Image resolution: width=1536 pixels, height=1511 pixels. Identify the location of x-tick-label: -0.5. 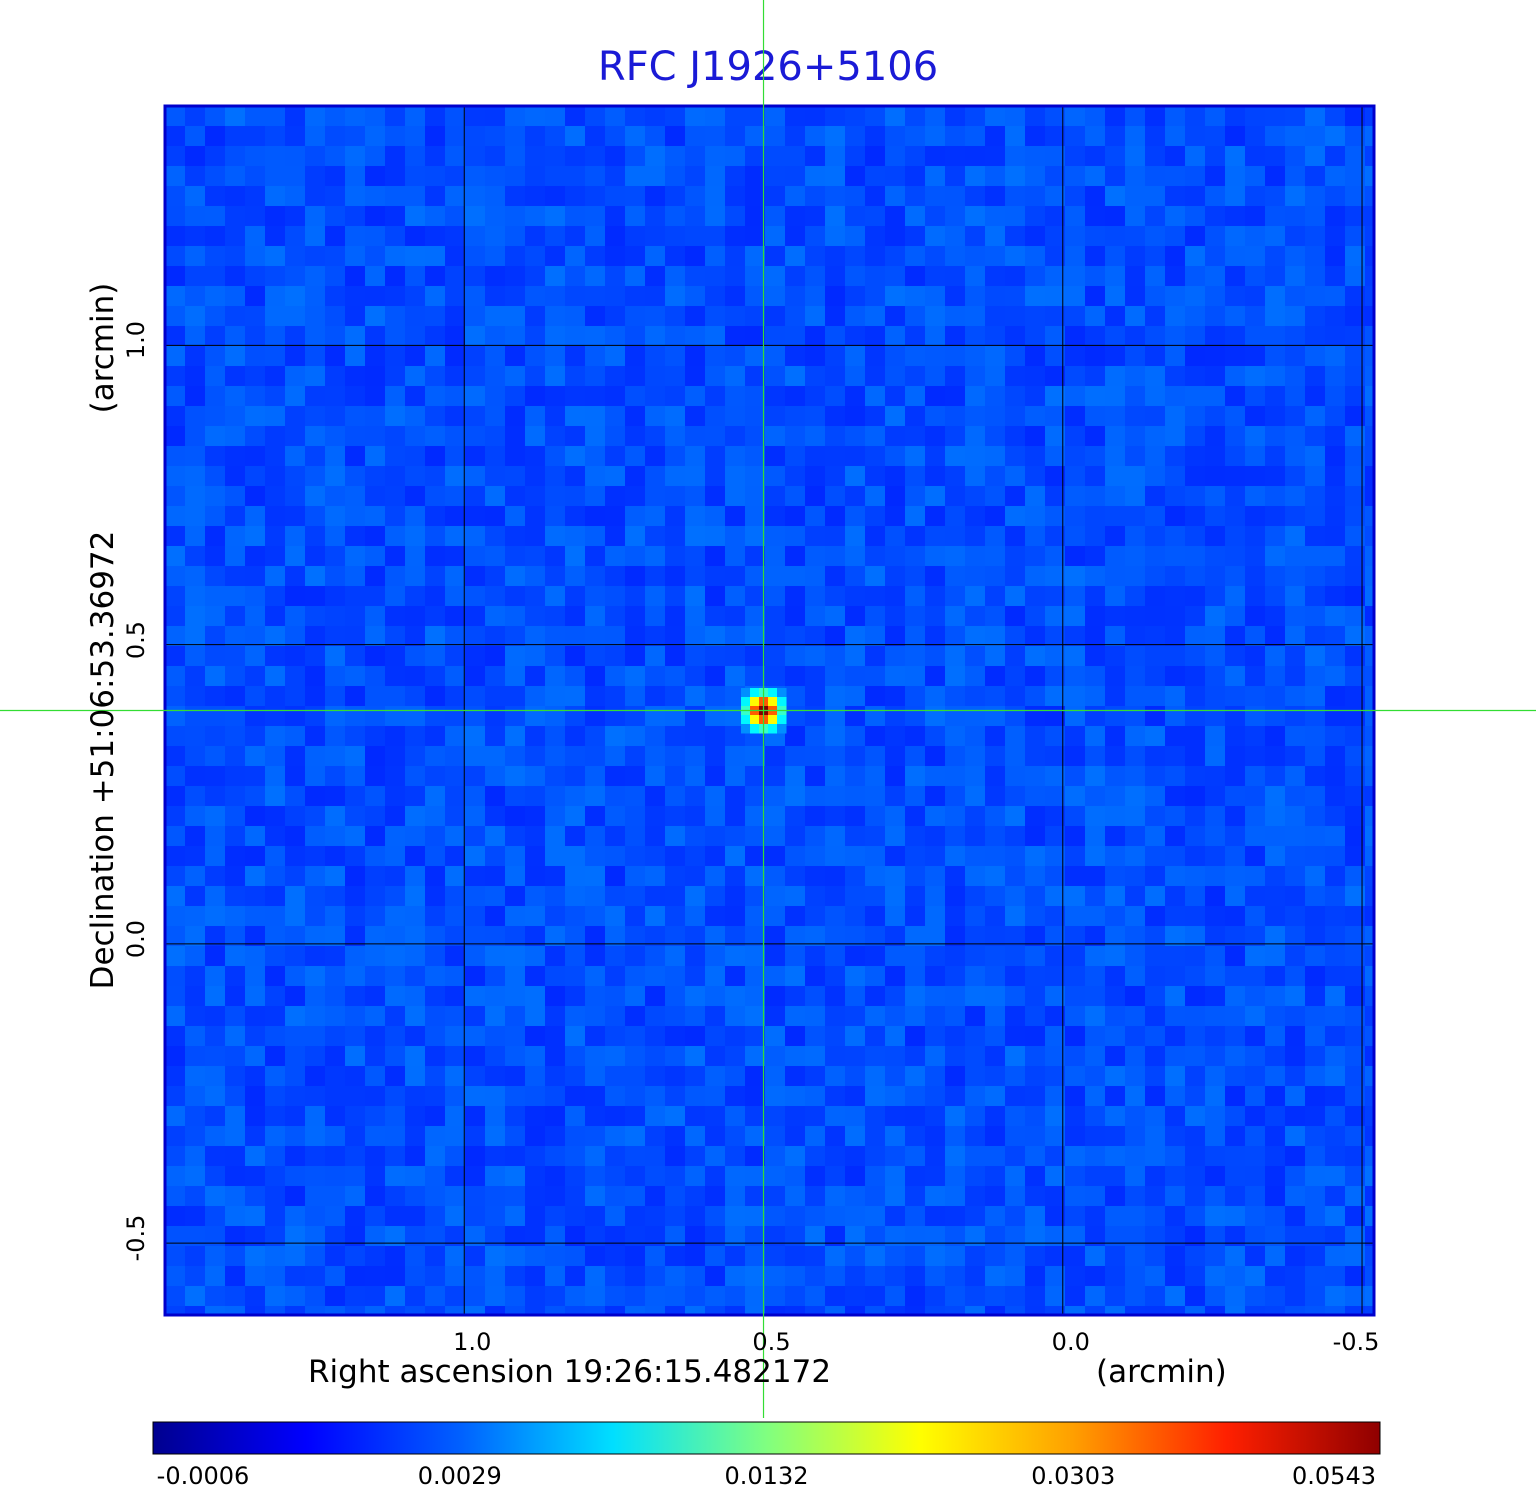
(1356, 1342).